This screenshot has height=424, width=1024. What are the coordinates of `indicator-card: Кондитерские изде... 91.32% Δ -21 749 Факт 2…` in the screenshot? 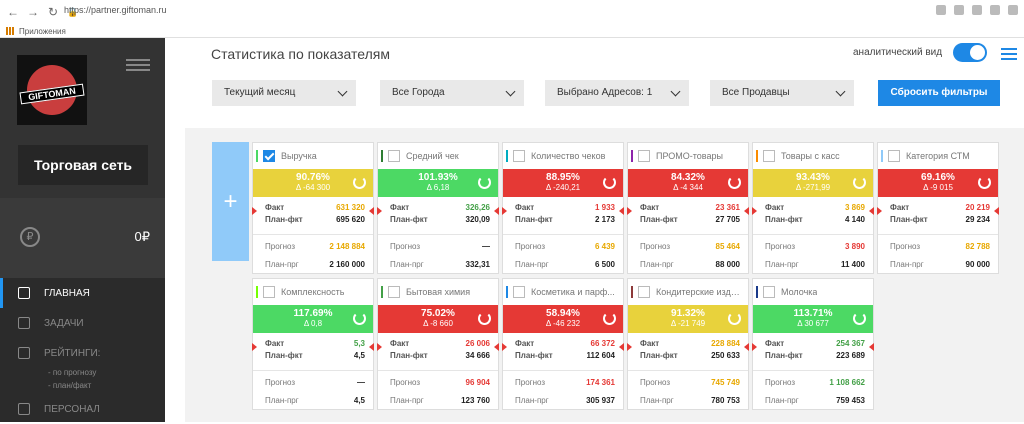 It's located at (688, 344).